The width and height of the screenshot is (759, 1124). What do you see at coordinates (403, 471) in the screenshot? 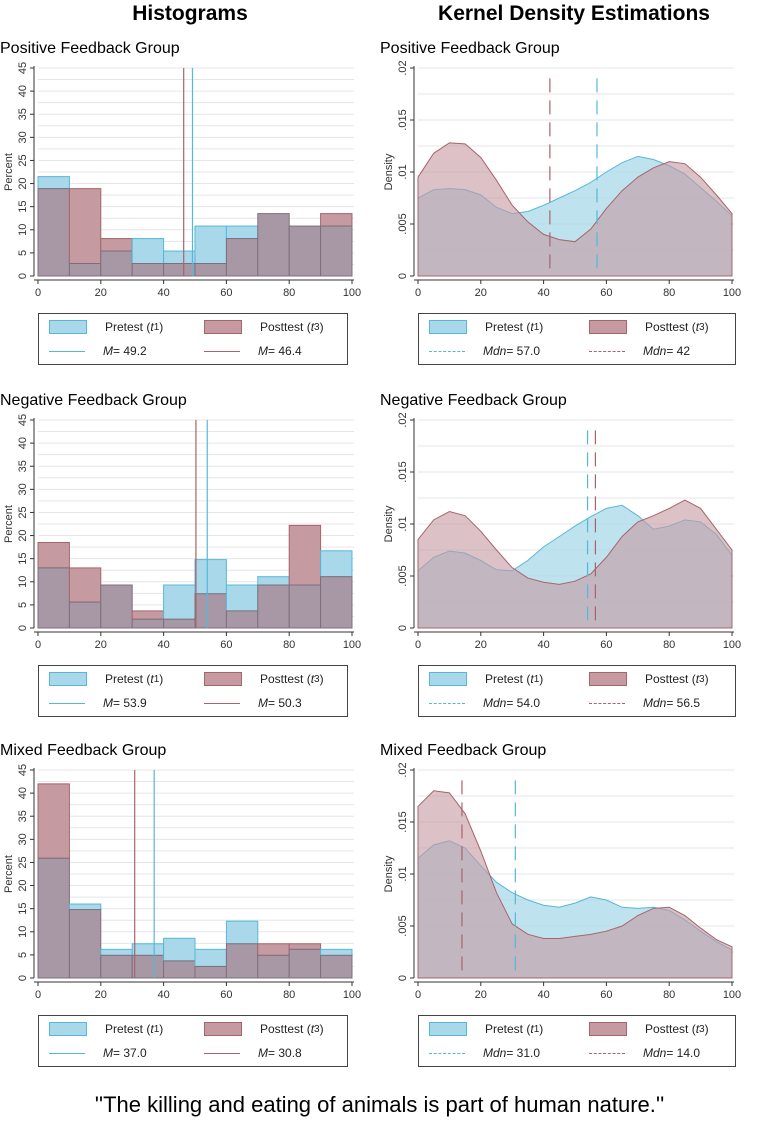
I see `y-tick-label: .015` at bounding box center [403, 471].